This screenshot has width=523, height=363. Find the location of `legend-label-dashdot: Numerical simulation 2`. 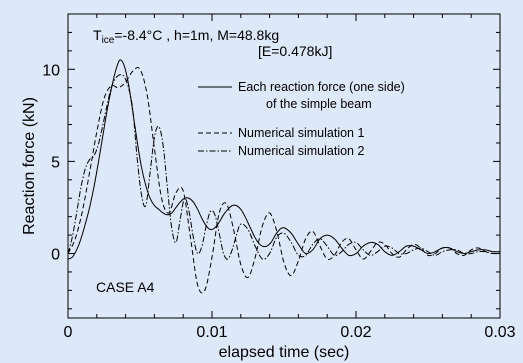

legend-label-dashdot: Numerical simulation 2 is located at coordinates (301, 151).